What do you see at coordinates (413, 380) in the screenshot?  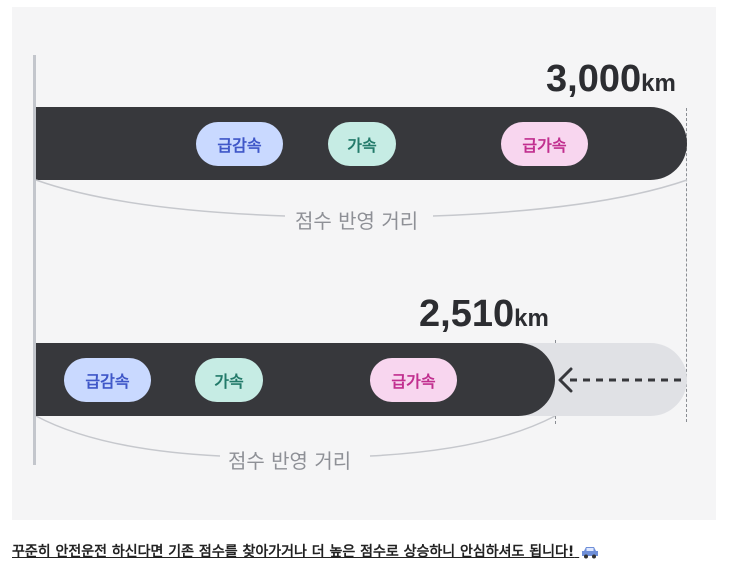 I see `bottom-pill-hard-accel: 급가속` at bounding box center [413, 380].